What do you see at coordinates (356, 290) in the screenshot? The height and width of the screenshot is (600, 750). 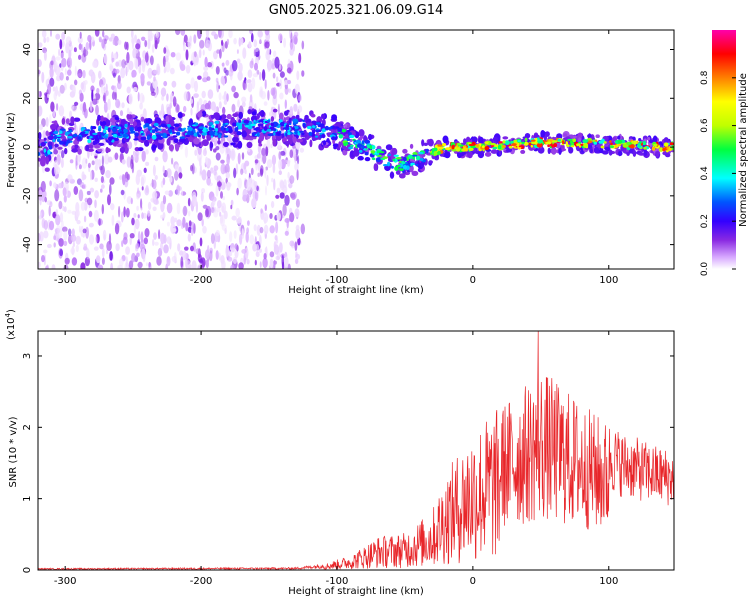 I see `spectrogram-x-label: Height of straight line (km)` at bounding box center [356, 290].